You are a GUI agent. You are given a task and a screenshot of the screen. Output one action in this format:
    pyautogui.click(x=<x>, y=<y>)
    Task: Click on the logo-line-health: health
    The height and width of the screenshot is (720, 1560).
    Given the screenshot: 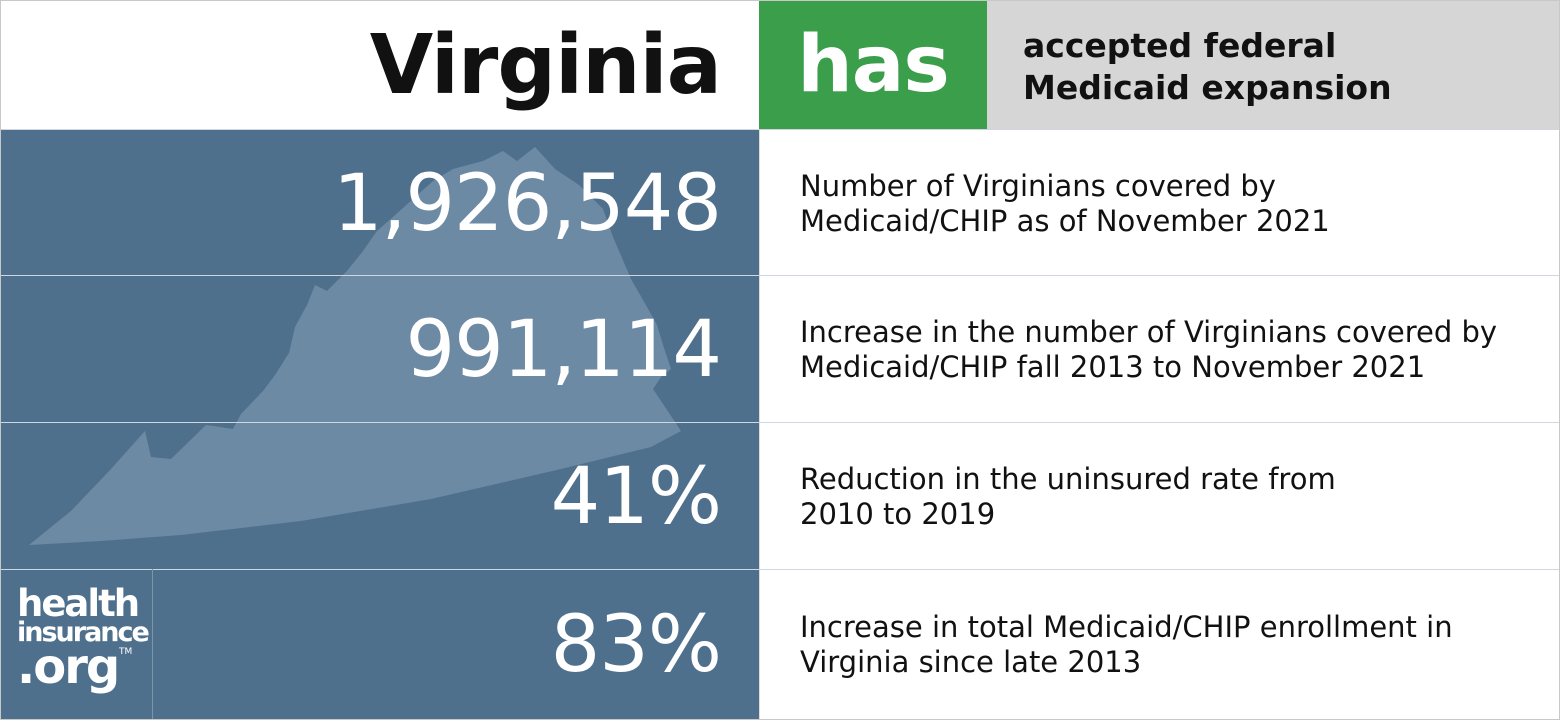 What is the action you would take?
    pyautogui.click(x=78, y=603)
    